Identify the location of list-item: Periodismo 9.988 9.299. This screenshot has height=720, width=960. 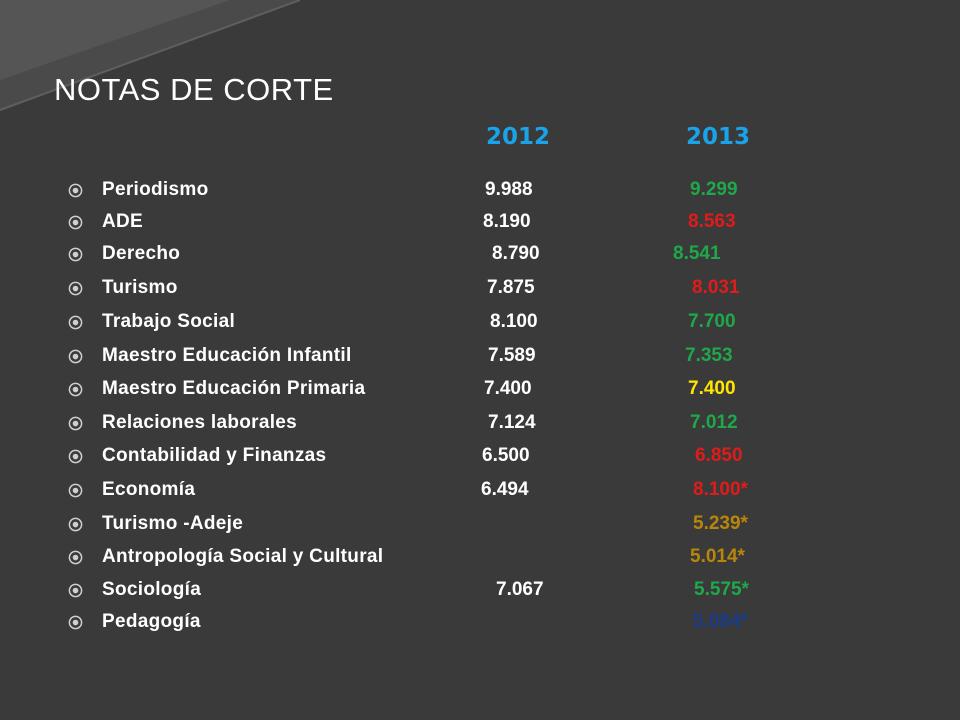
(480, 193).